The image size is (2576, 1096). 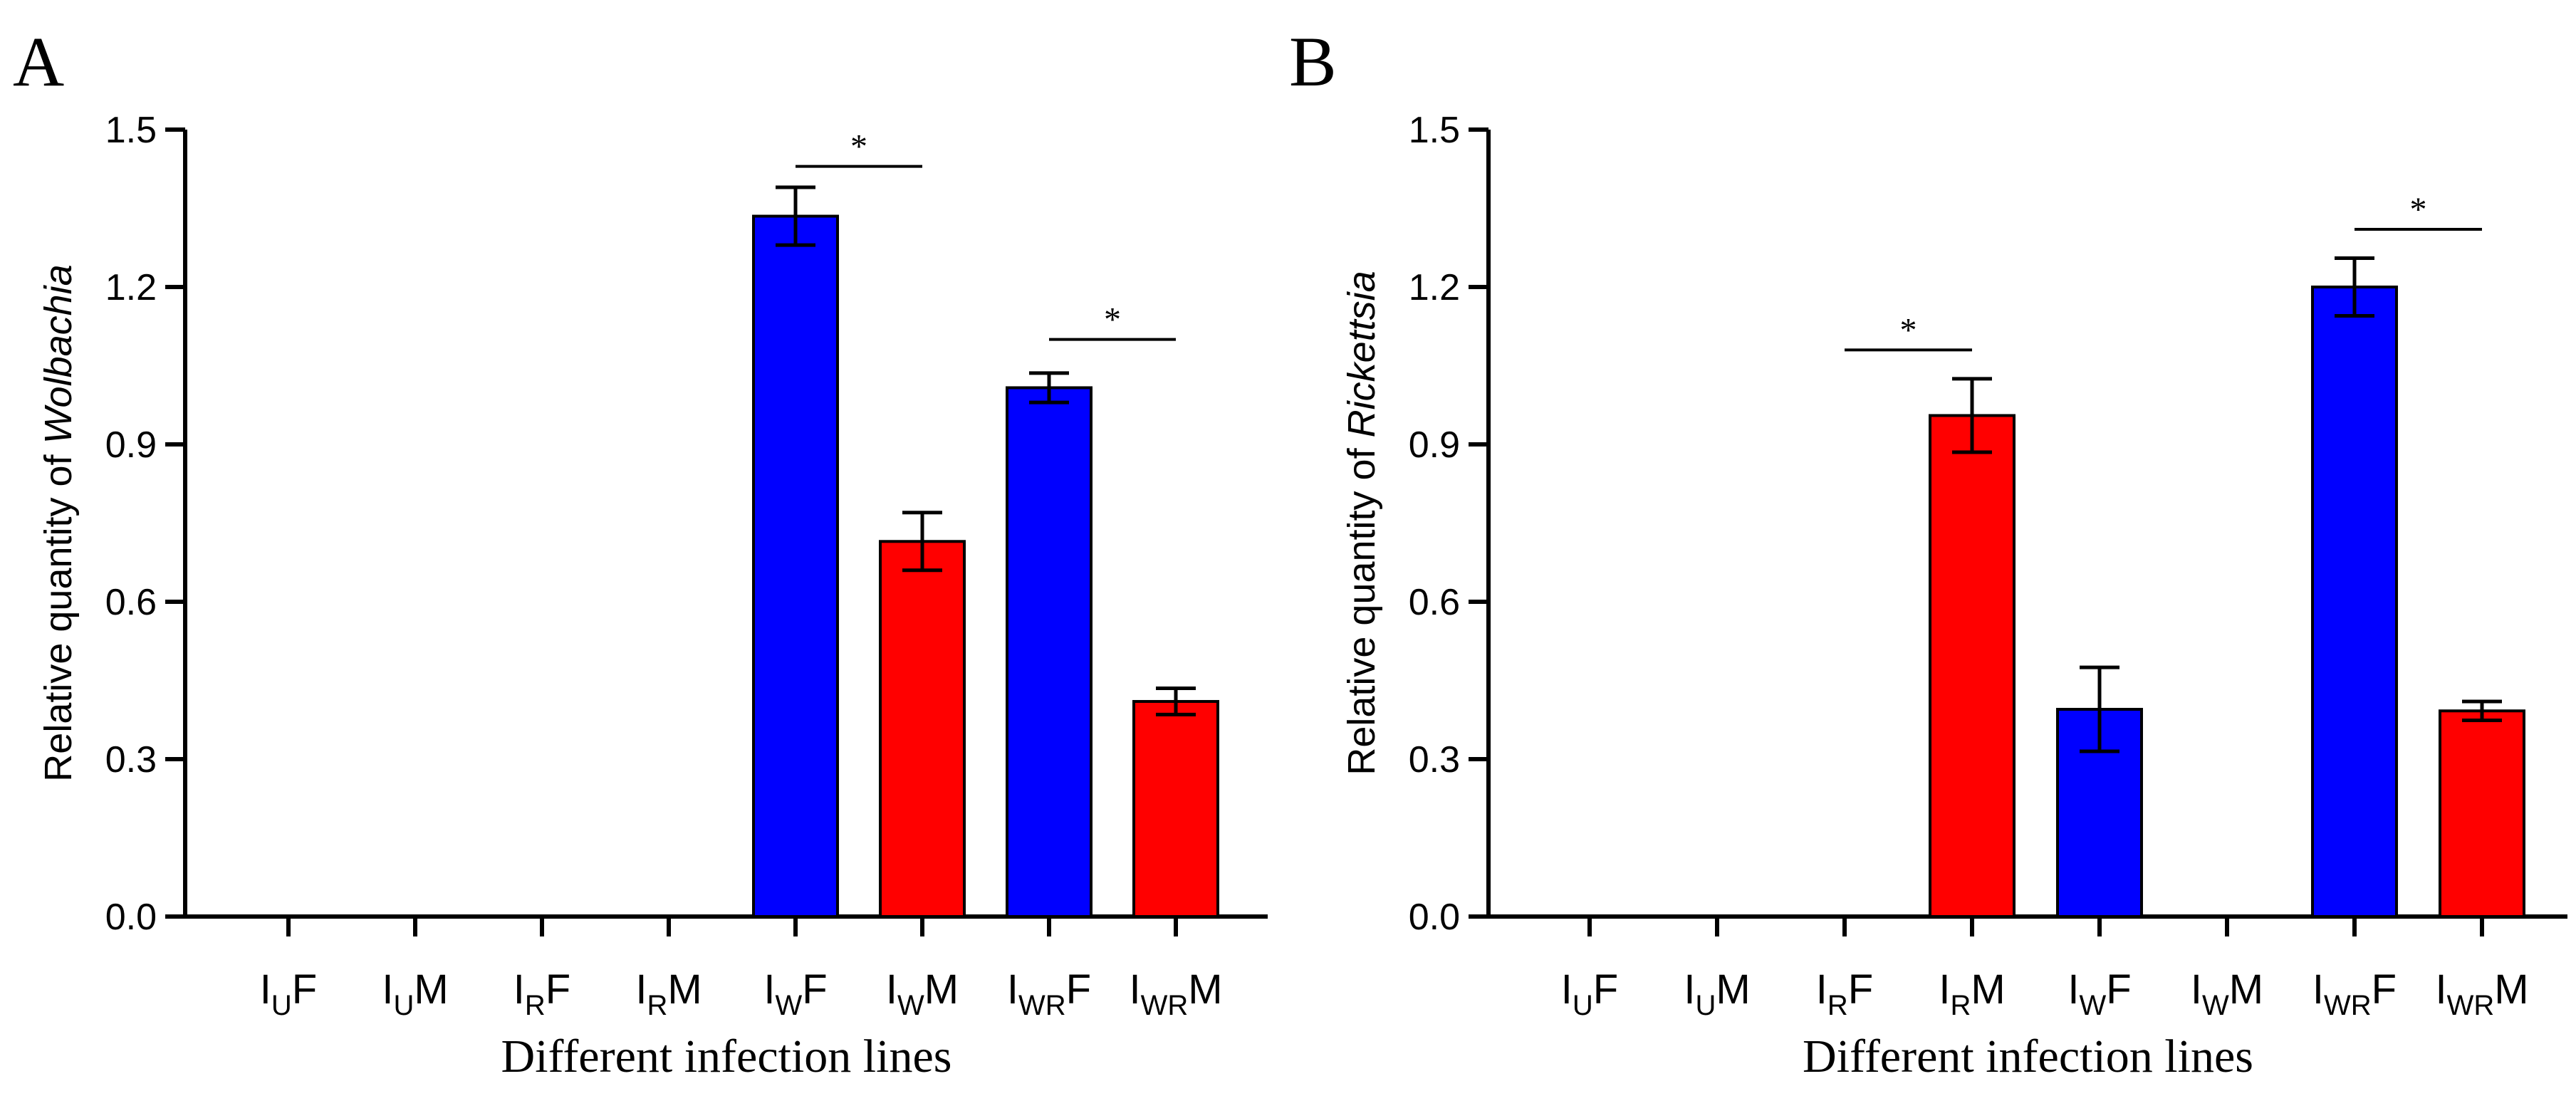 What do you see at coordinates (1361, 354) in the screenshot?
I see `y-axis-title-organism: Rickettsia` at bounding box center [1361, 354].